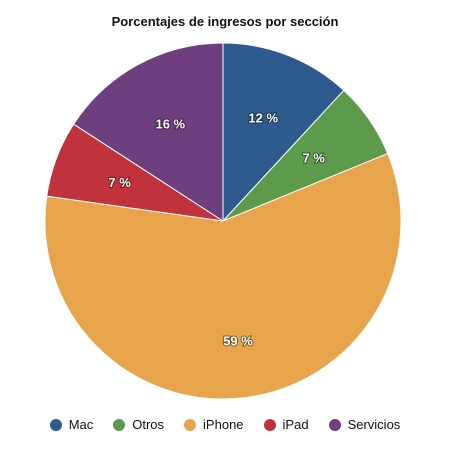 The image size is (450, 459). Describe the element at coordinates (225, 21) in the screenshot. I see `chart-title: Porcentajes de ingresos por sección` at that location.